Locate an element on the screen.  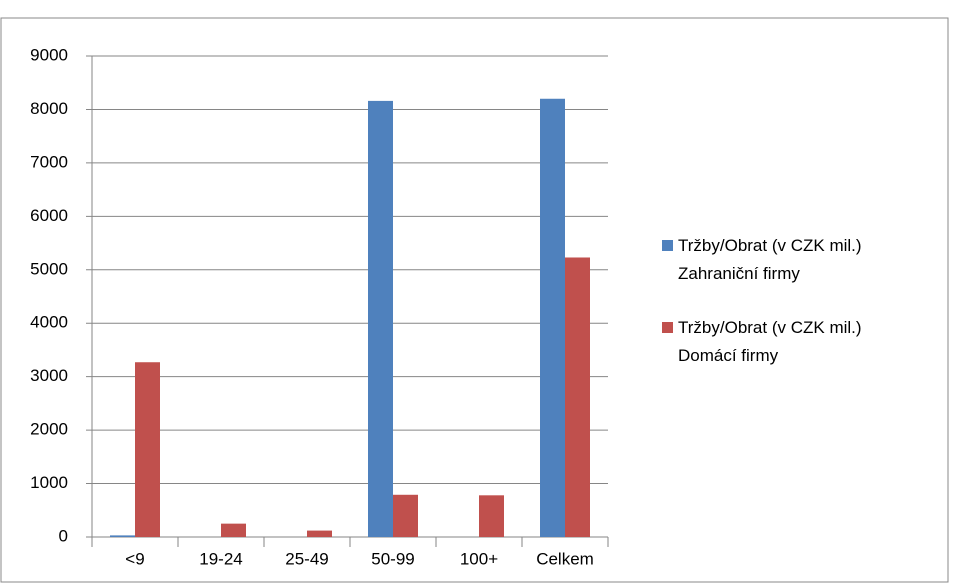
legend-label: Tržby/Obrat (v CZK mil.) Domácí firmy is located at coordinates (770, 341).